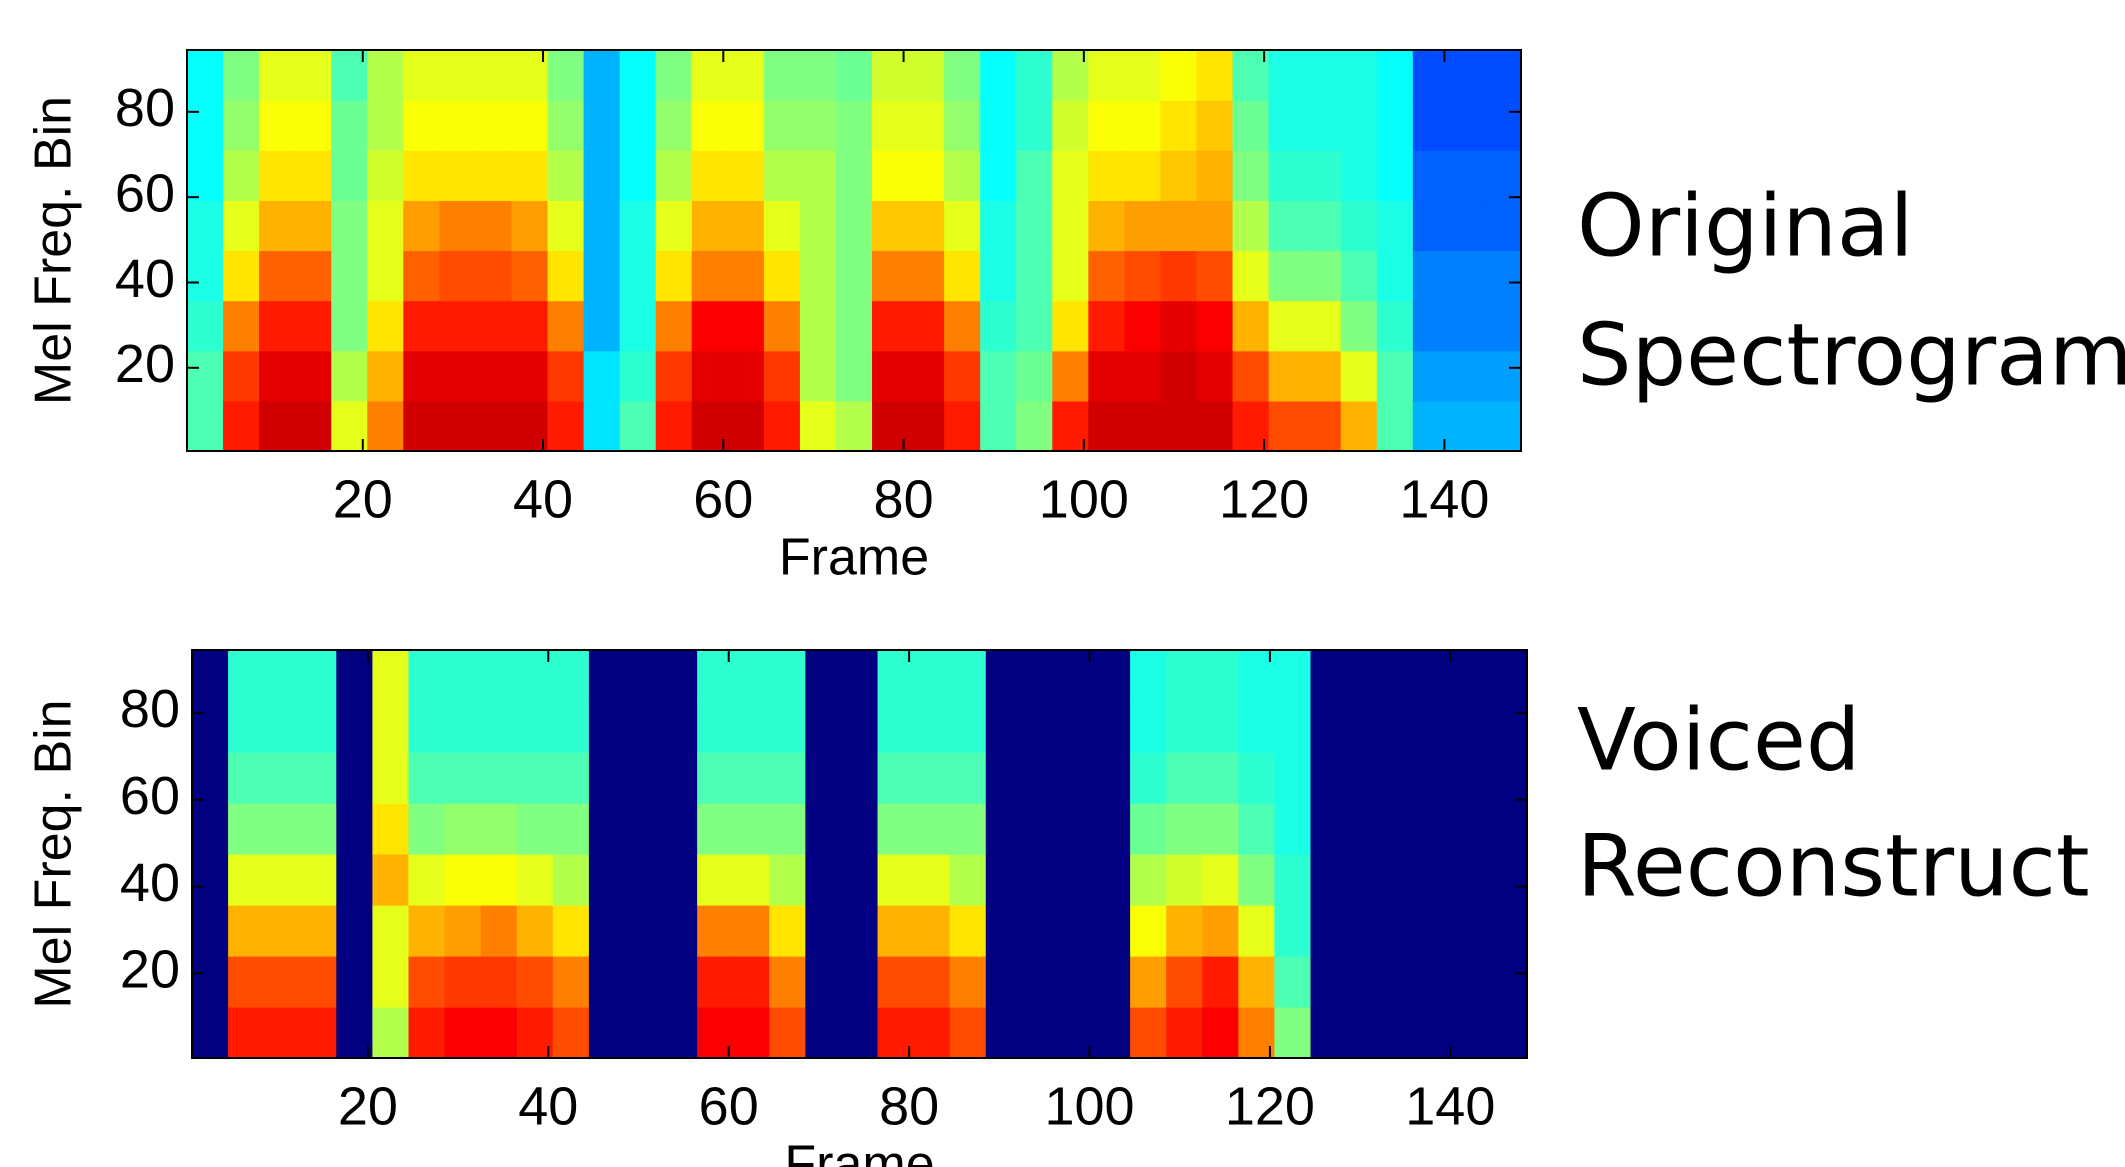 Image resolution: width=2125 pixels, height=1167 pixels. I want to click on x-tick-label: 120, so click(1264, 499).